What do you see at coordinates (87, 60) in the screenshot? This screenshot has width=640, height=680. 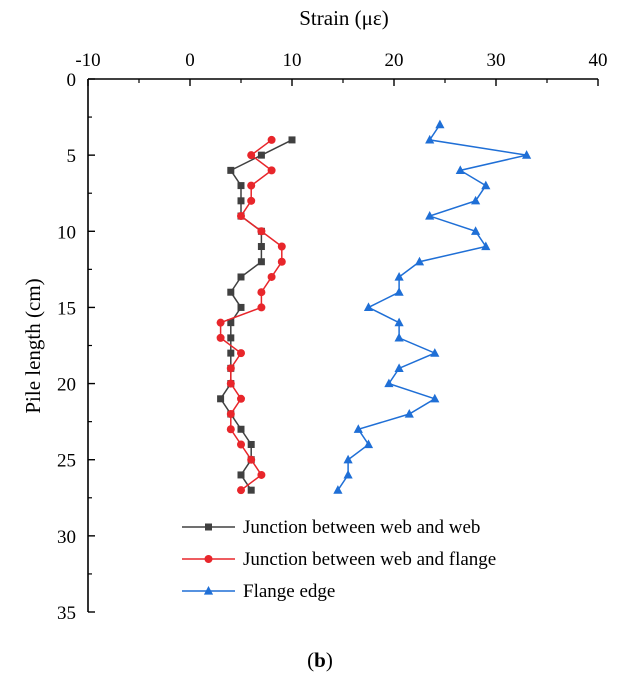 I see `x-tick-label: -10` at bounding box center [87, 60].